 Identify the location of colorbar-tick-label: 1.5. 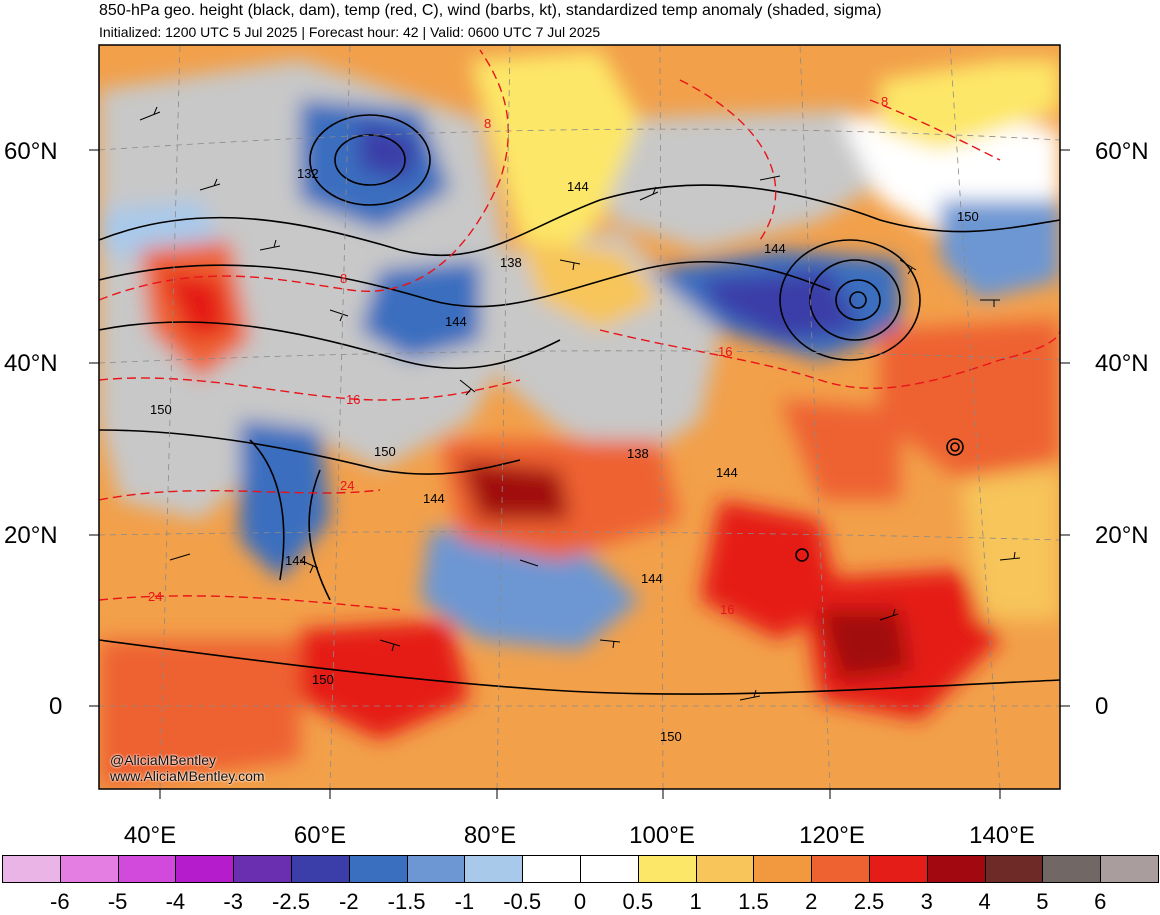
(753, 901).